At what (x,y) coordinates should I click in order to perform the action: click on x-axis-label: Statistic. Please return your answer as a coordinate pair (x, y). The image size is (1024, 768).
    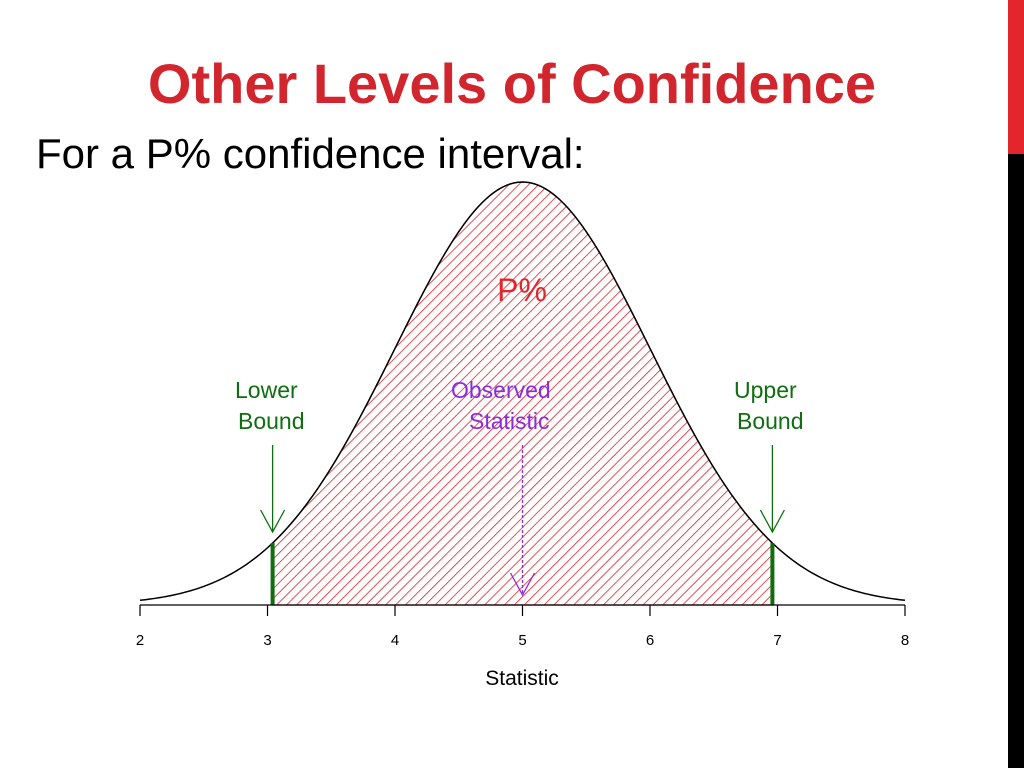
    Looking at the image, I should click on (522, 678).